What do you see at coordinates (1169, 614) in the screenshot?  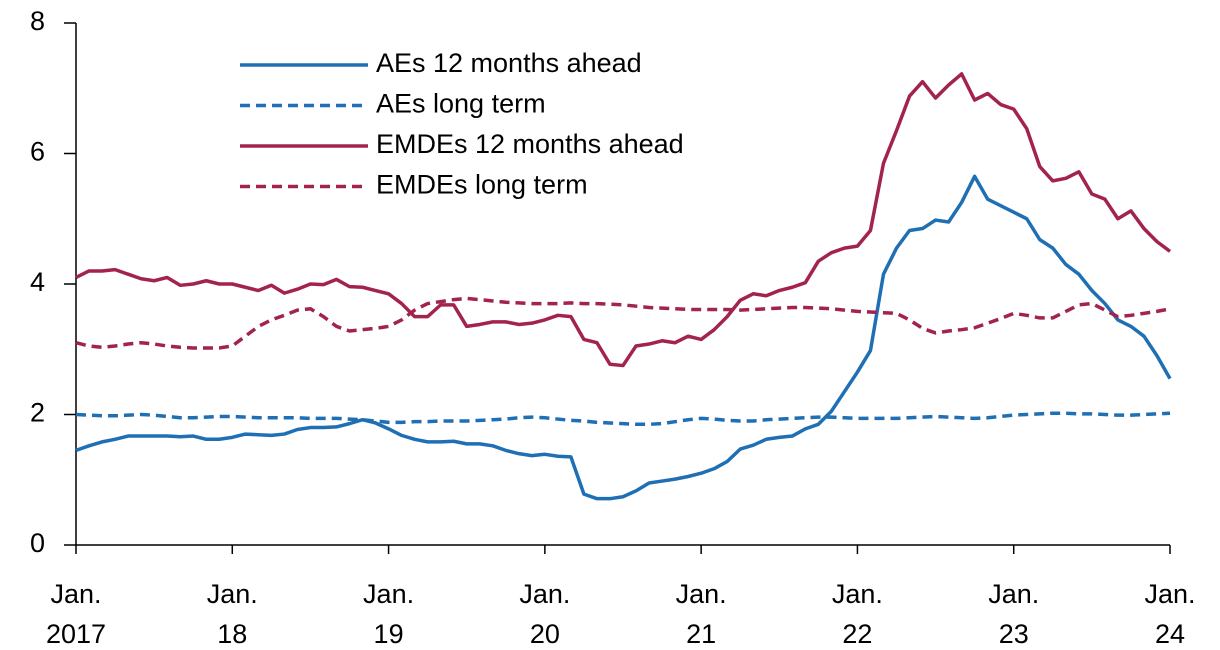 I see `x-tick-label: Jan. 24` at bounding box center [1169, 614].